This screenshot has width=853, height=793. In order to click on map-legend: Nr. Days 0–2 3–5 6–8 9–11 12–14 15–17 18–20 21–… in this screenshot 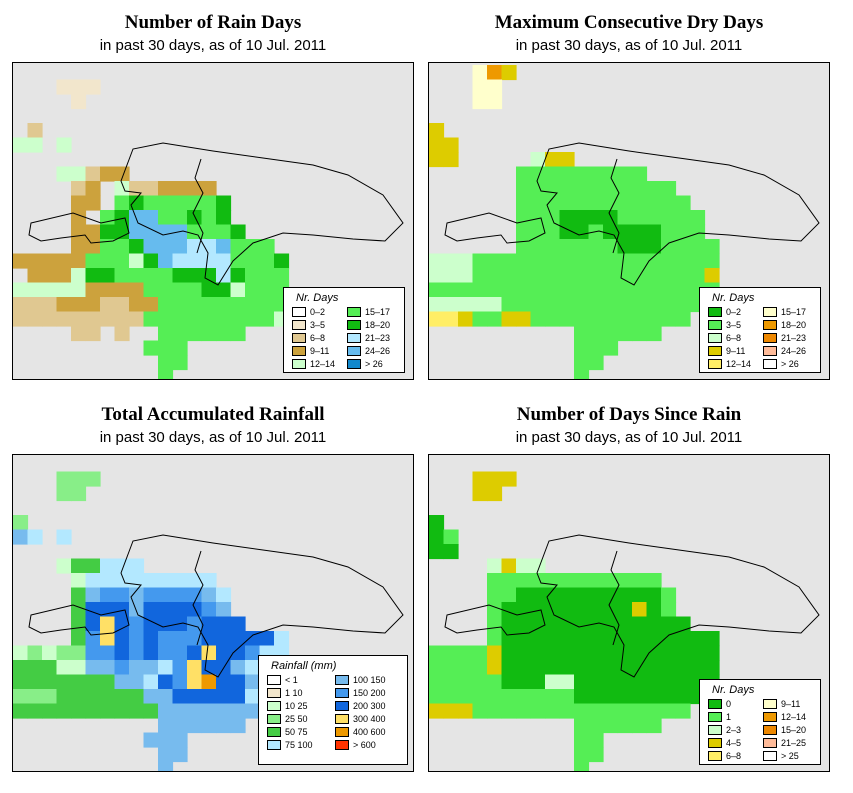, I will do `click(760, 330)`.